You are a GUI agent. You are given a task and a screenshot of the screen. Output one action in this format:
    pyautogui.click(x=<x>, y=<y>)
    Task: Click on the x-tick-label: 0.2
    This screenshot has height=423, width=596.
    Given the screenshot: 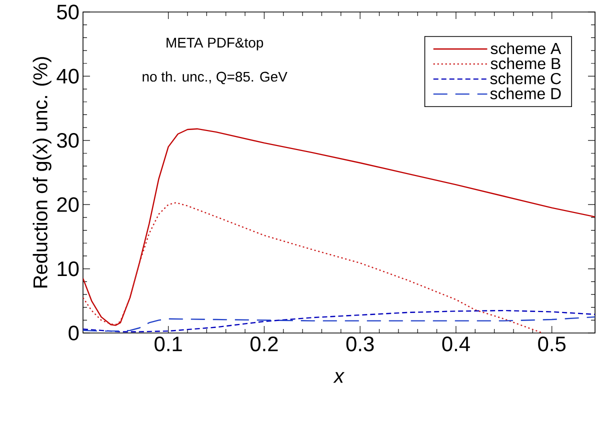 What is the action you would take?
    pyautogui.click(x=264, y=344)
    